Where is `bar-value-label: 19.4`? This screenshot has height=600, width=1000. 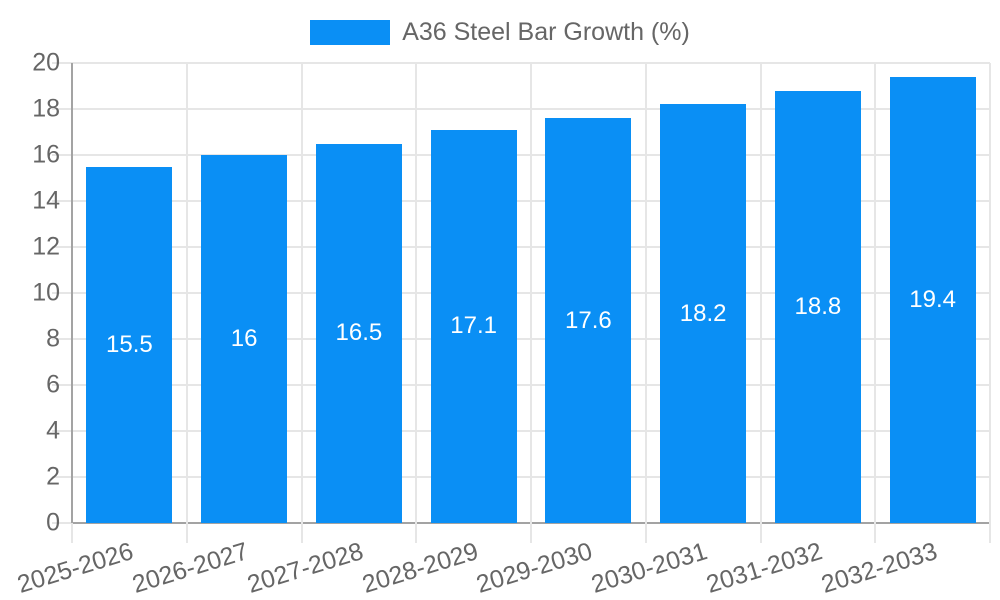
bar-value-label: 19.4 is located at coordinates (932, 299).